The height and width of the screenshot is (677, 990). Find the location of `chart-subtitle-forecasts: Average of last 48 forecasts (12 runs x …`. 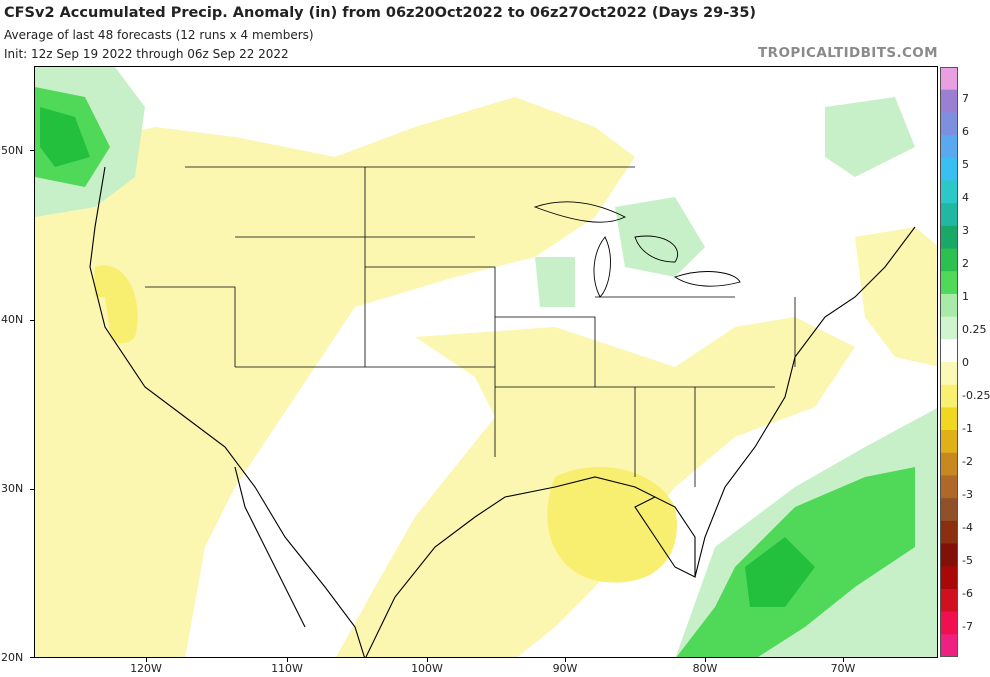

chart-subtitle-forecasts: Average of last 48 forecasts (12 runs x … is located at coordinates (159, 35).